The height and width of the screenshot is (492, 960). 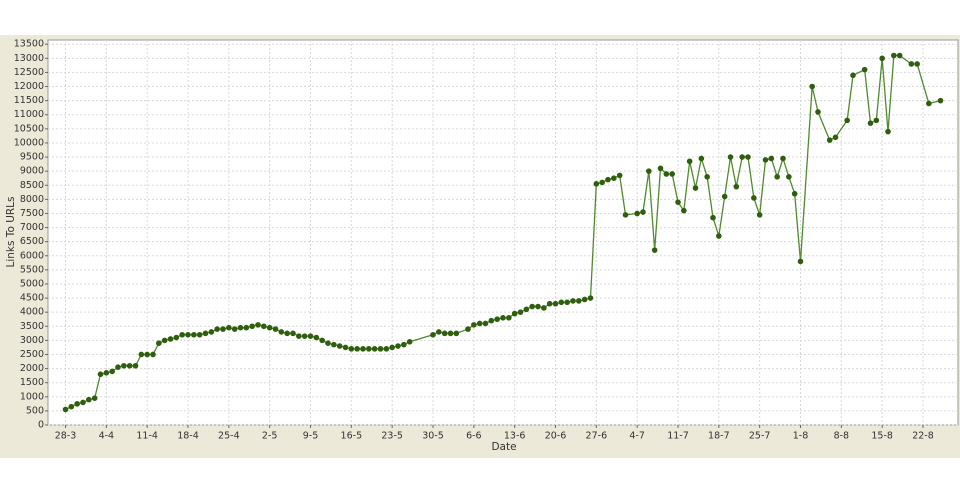 What do you see at coordinates (32, 312) in the screenshot?
I see `y-tick-label: 4000` at bounding box center [32, 312].